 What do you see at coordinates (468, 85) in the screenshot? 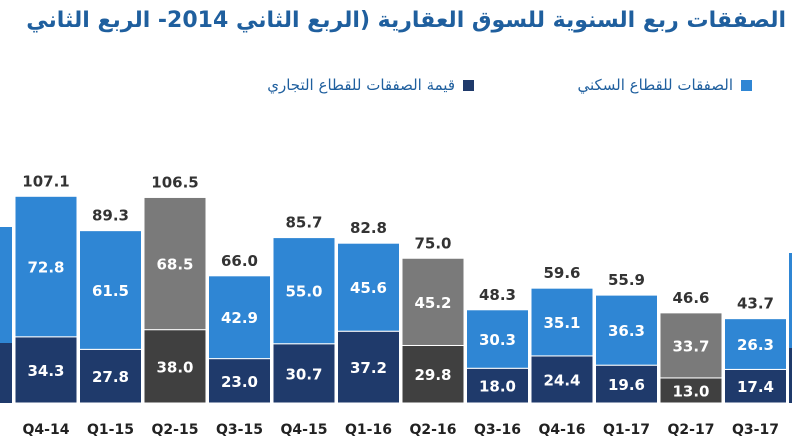
I see `legend-swatch-commercial` at bounding box center [468, 85].